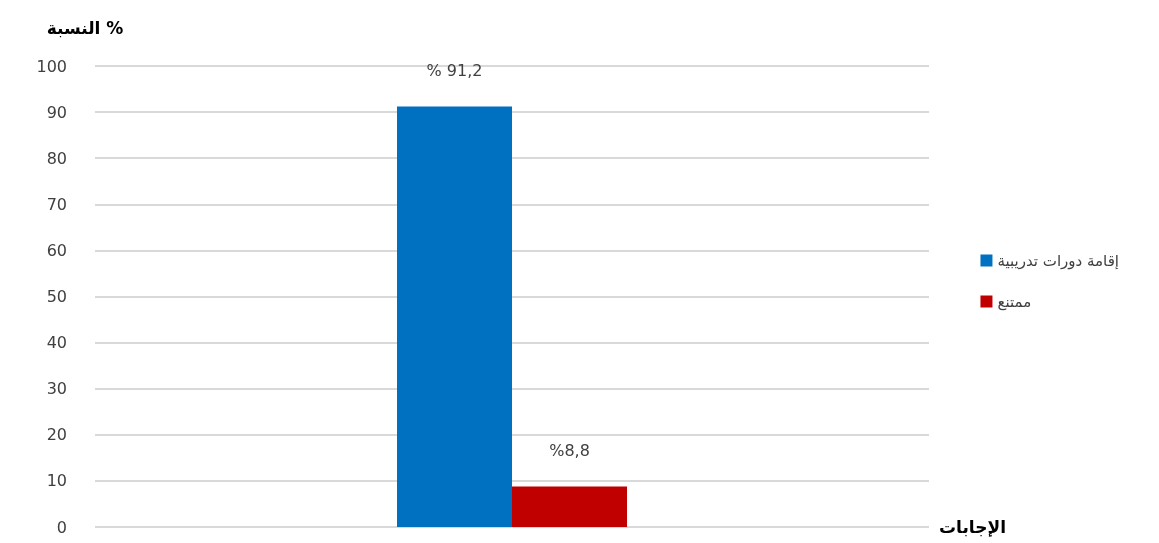 The height and width of the screenshot is (543, 1159). Describe the element at coordinates (56, 435) in the screenshot. I see `y-tick-label: 20` at that location.